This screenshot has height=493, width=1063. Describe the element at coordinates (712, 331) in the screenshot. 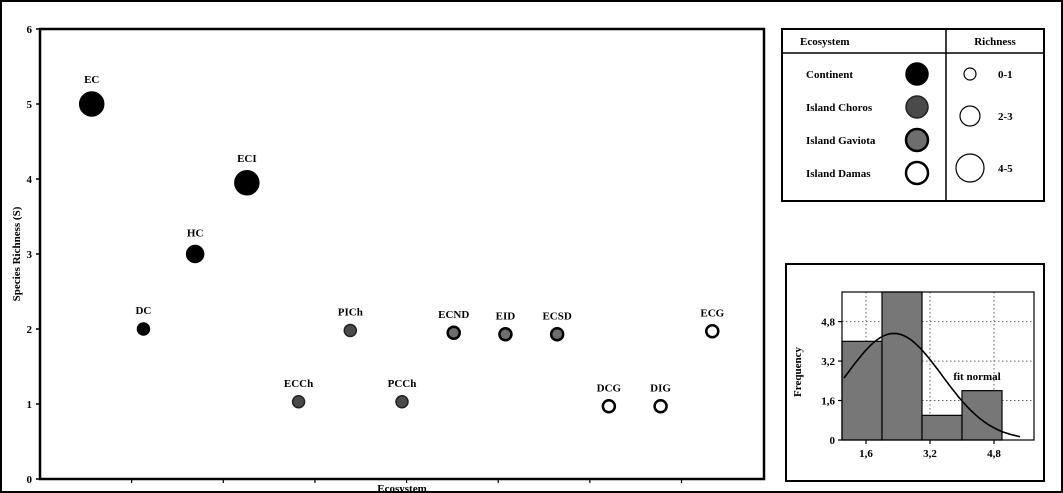

I see `point-ecg` at that location.